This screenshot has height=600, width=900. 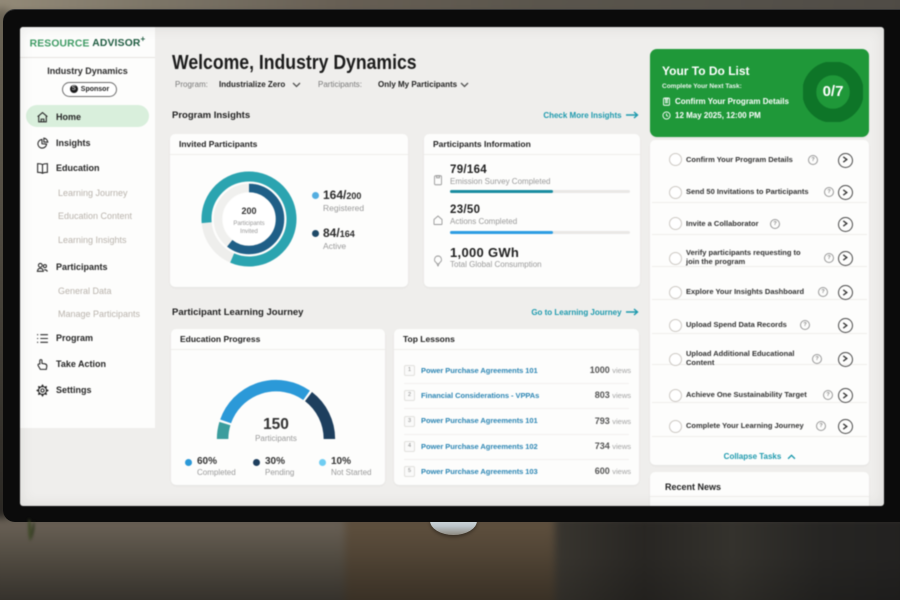 What do you see at coordinates (249, 232) in the screenshot?
I see `svg-text: Invited` at bounding box center [249, 232].